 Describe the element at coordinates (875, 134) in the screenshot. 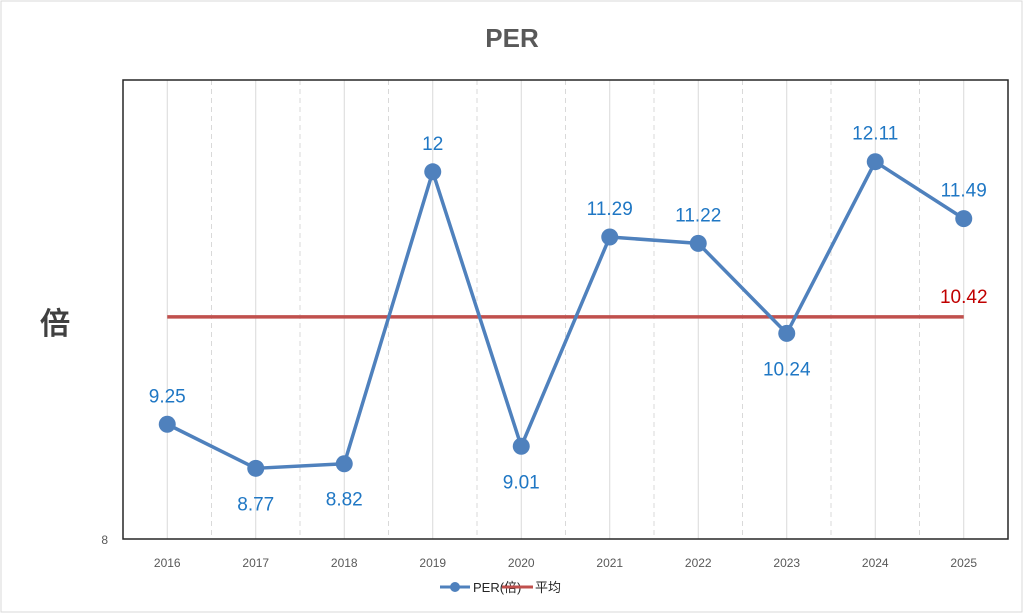

I see `per-data-label: 12.11` at that location.